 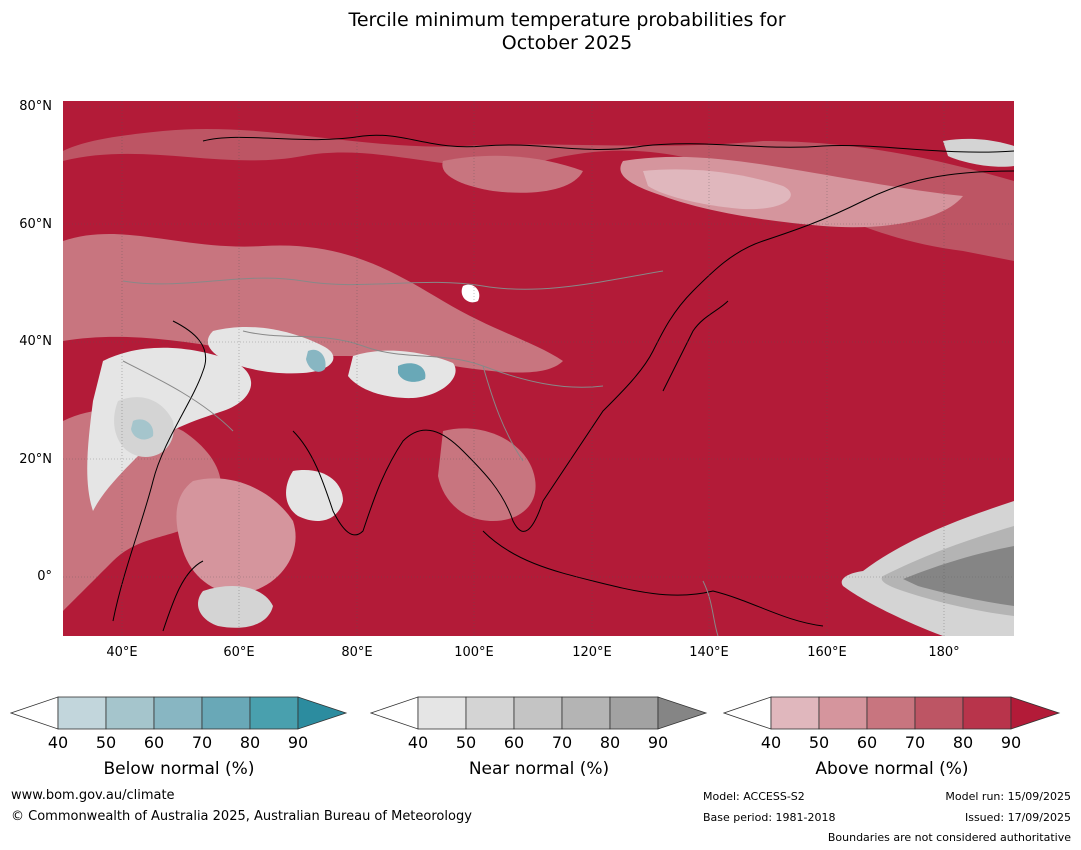 I want to click on lat-label-20n: 20°N, so click(x=35, y=459).